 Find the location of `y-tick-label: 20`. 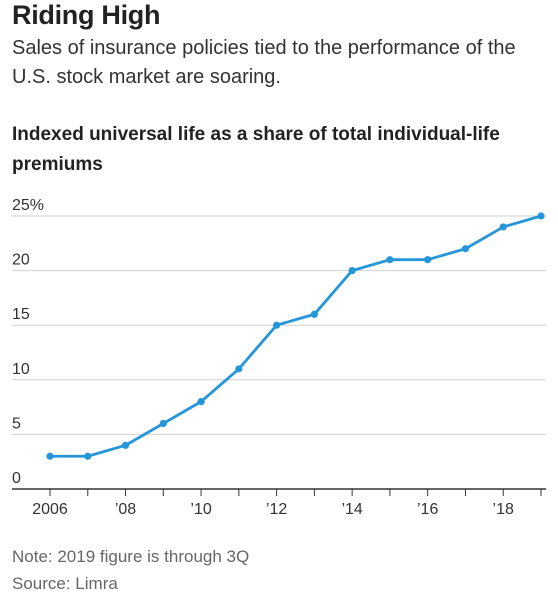

y-tick-label: 20 is located at coordinates (21, 260).